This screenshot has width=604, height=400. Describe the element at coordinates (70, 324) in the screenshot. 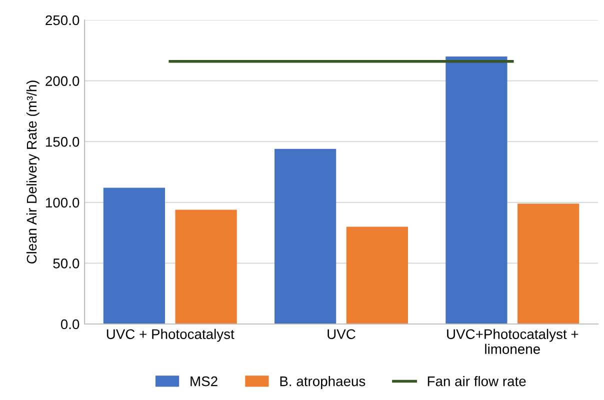

I see `y-tick-label: 0.0` at that location.